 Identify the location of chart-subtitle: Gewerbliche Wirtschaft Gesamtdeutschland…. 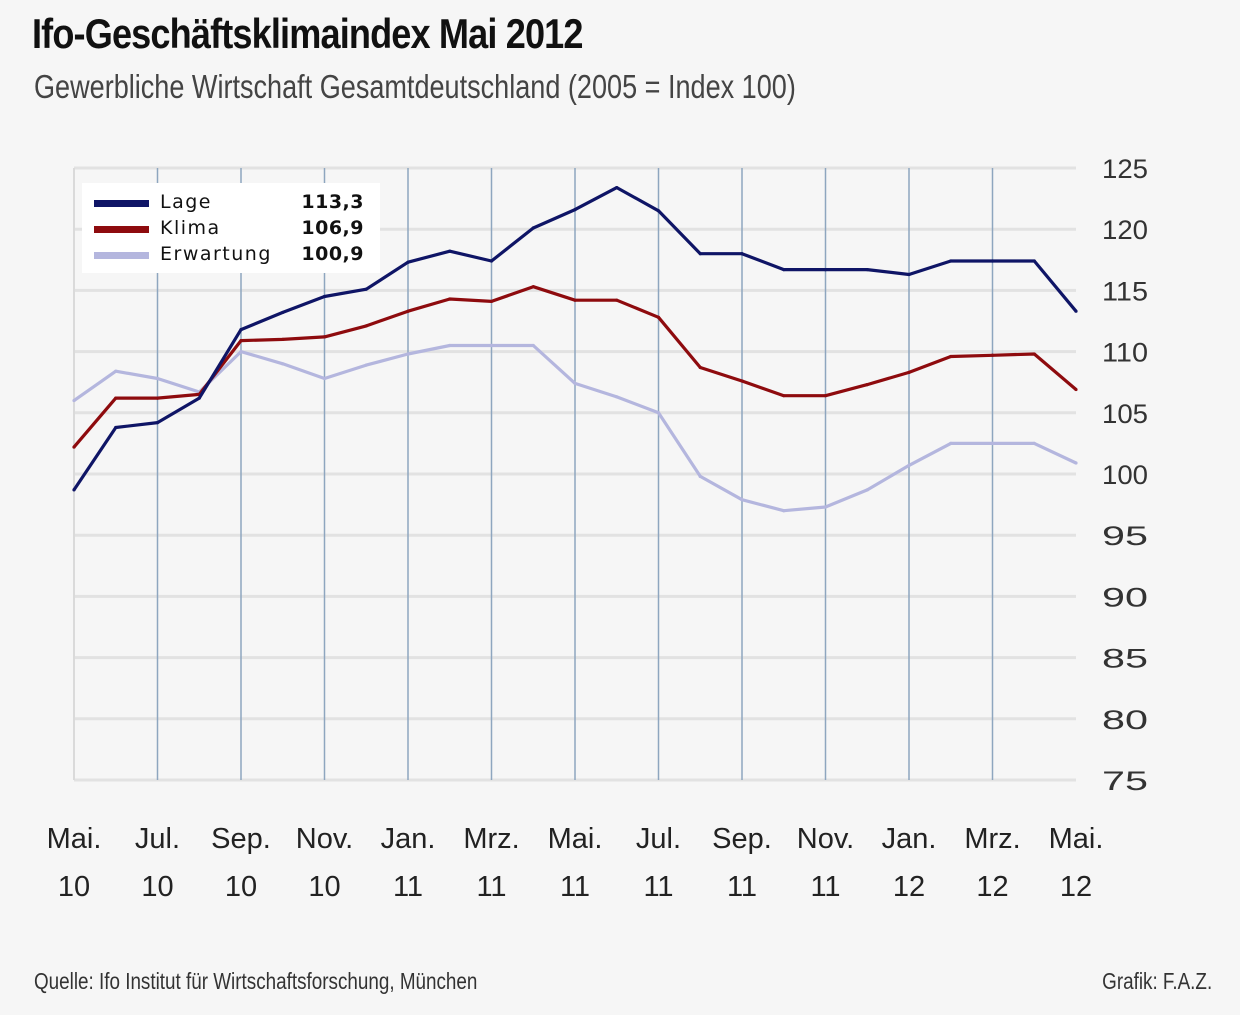
(415, 86).